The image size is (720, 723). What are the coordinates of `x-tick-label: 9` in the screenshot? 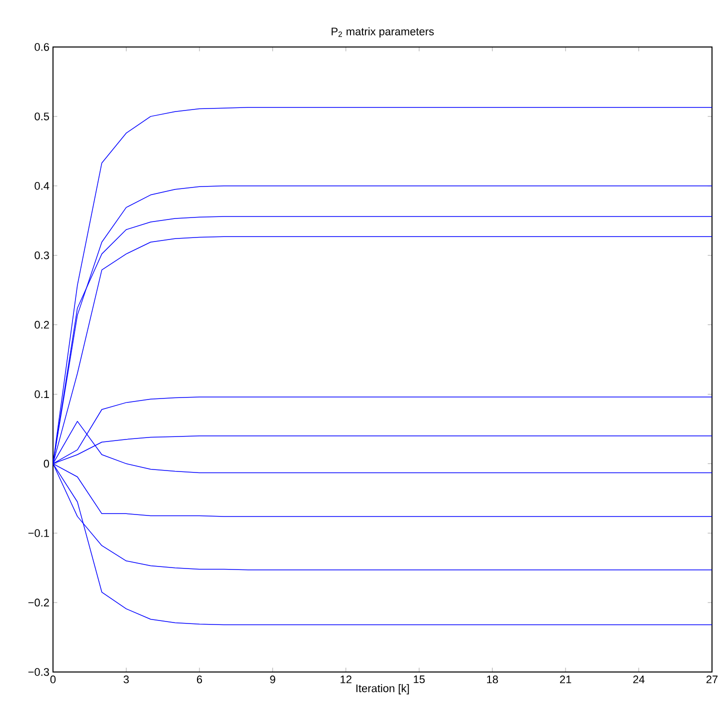 It's located at (273, 680).